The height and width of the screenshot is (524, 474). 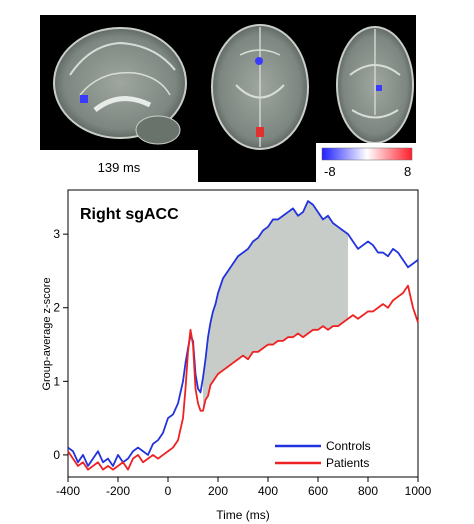 What do you see at coordinates (47, 333) in the screenshot?
I see `y-axis-label: Group-average z-score` at bounding box center [47, 333].